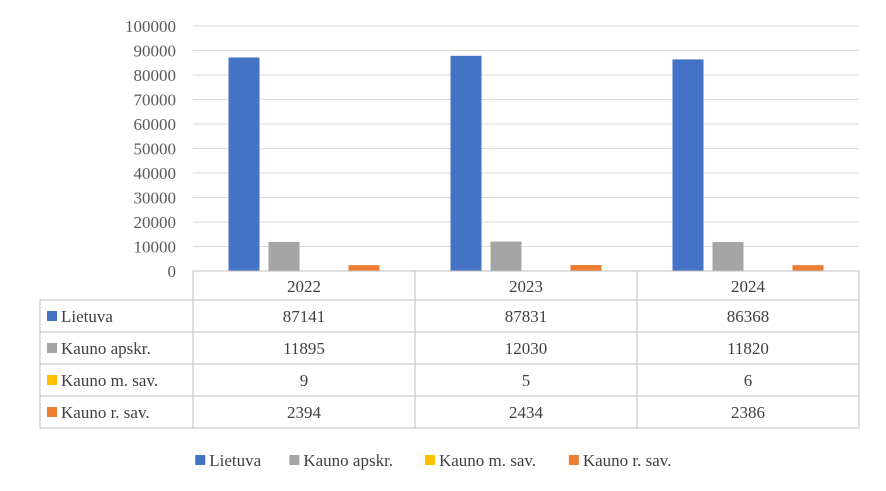  I want to click on y-tick-label: 100000, so click(150, 26).